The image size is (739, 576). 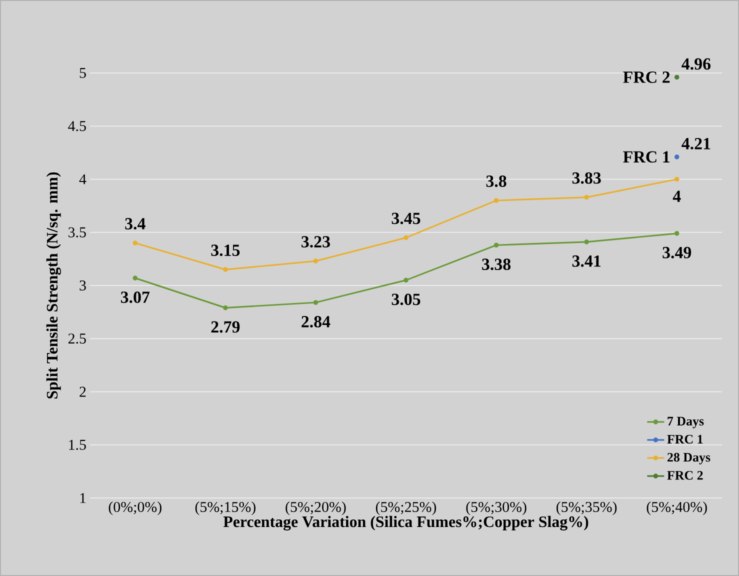 What do you see at coordinates (586, 509) in the screenshot?
I see `x-tick-label: (5%;35%)` at bounding box center [586, 509].